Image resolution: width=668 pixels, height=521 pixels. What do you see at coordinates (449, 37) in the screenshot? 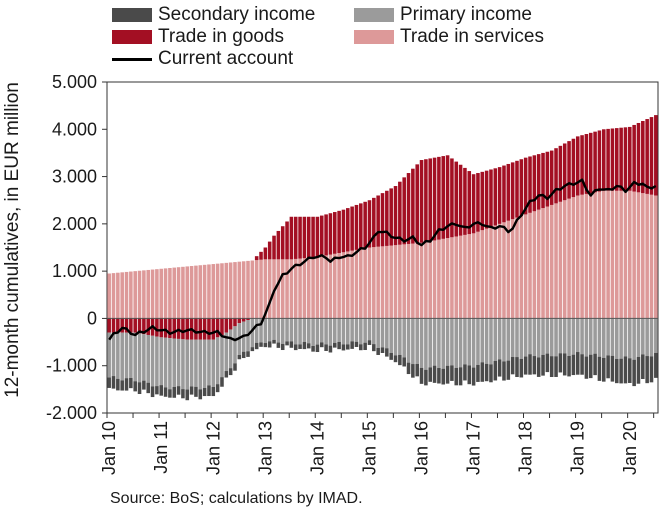
I see `legend-trade-in-services: Trade in services` at bounding box center [449, 37].